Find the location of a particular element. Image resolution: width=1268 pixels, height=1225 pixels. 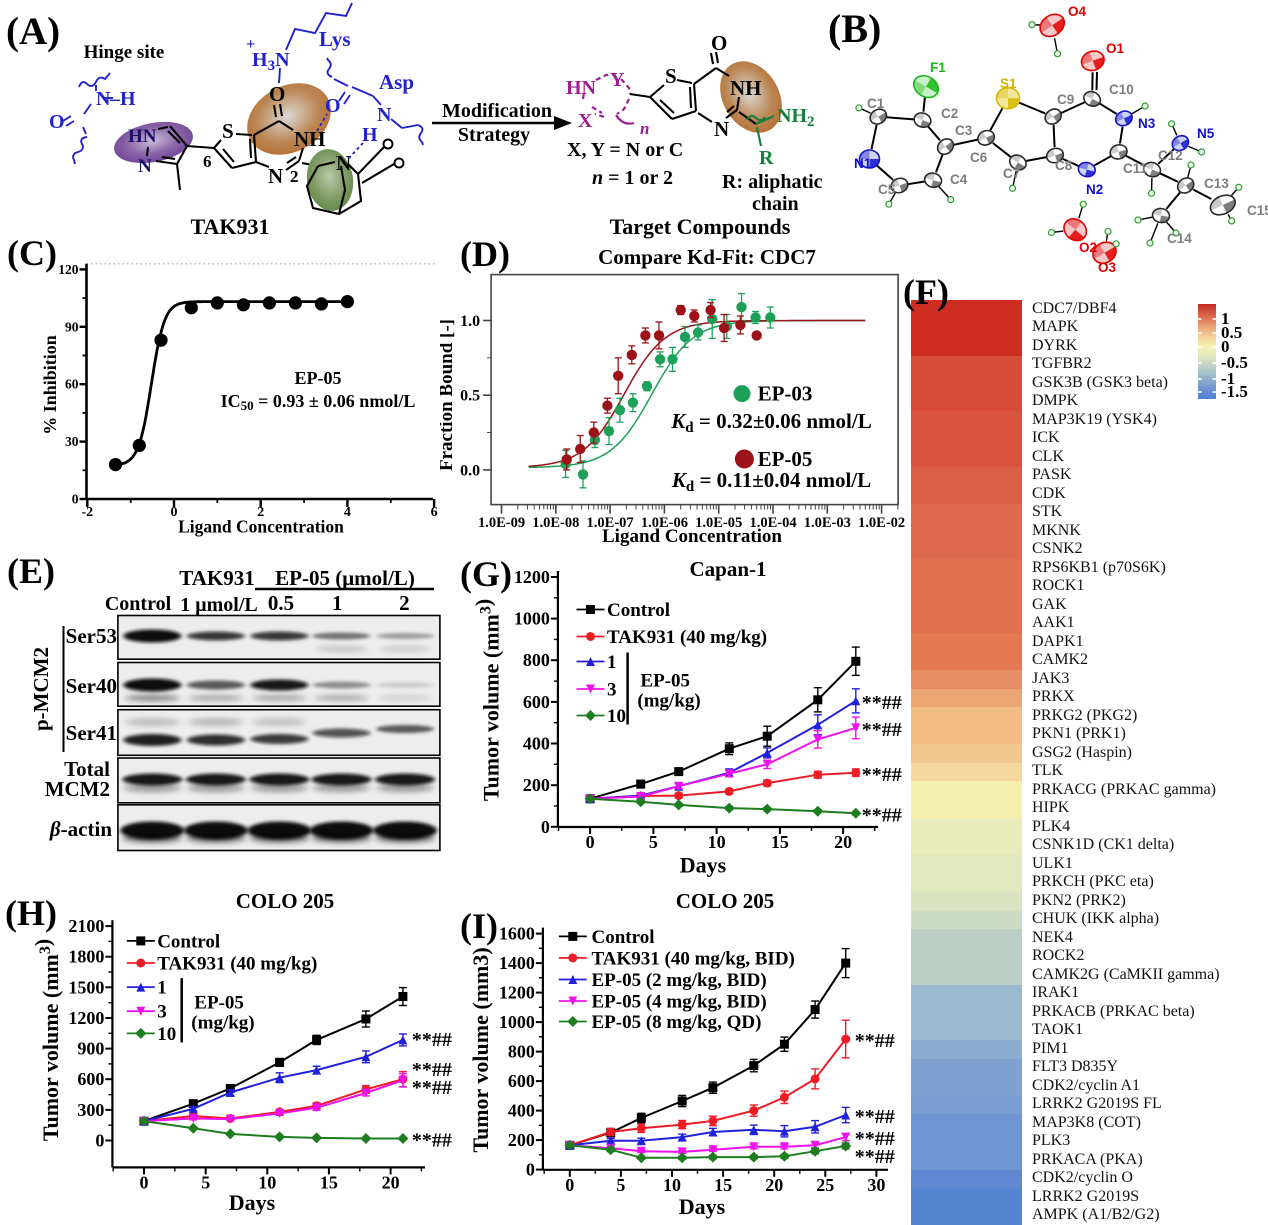

svg-text: 25 is located at coordinates (825, 1185).